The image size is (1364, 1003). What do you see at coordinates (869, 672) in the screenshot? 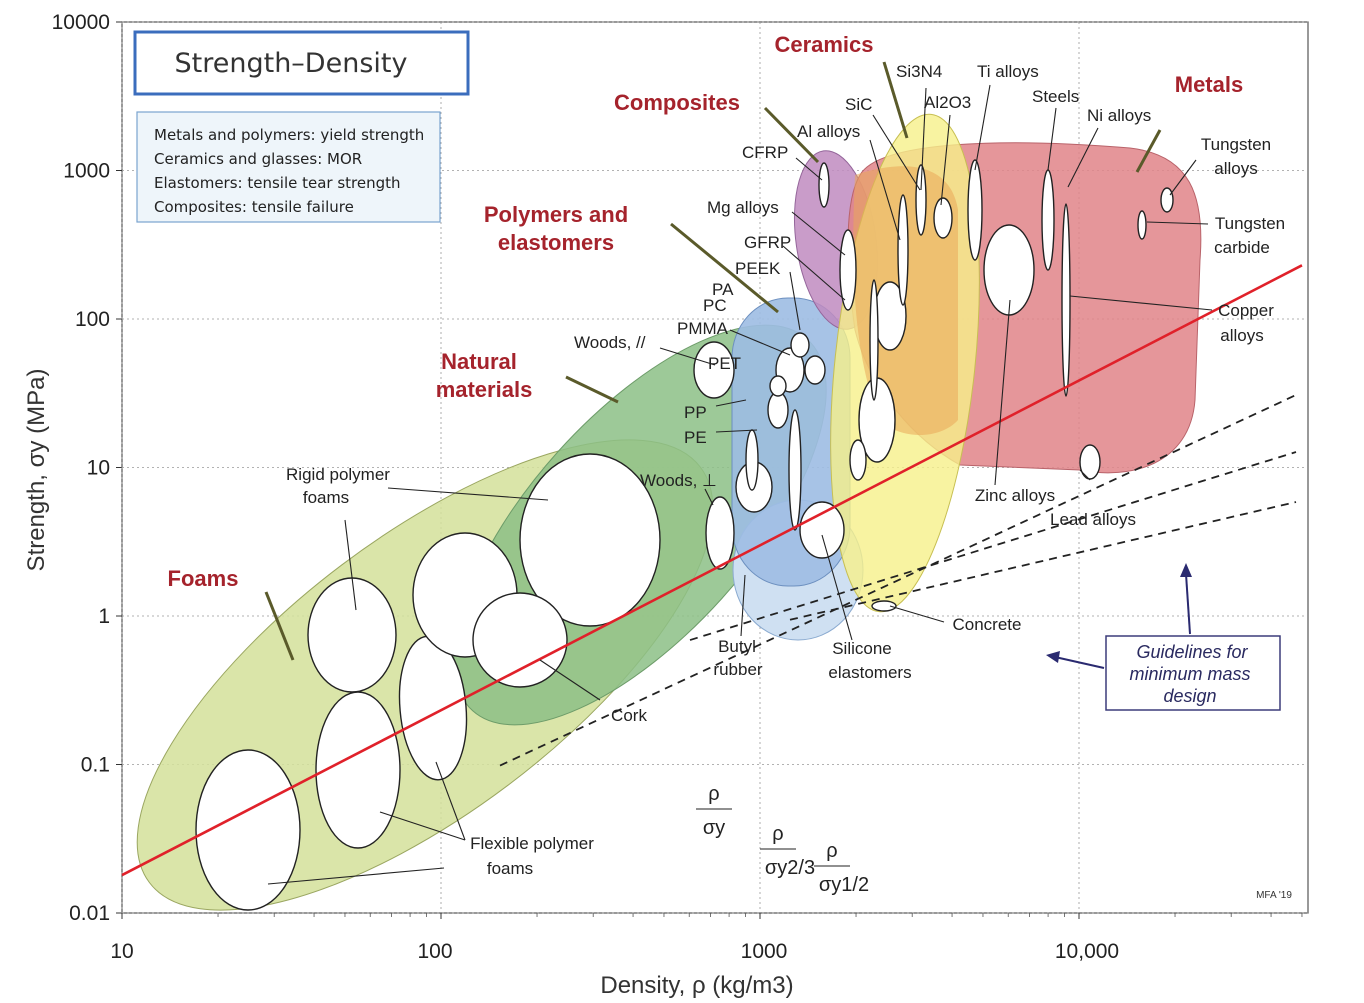
I see `material-label-elastomers: elastomers` at bounding box center [869, 672].